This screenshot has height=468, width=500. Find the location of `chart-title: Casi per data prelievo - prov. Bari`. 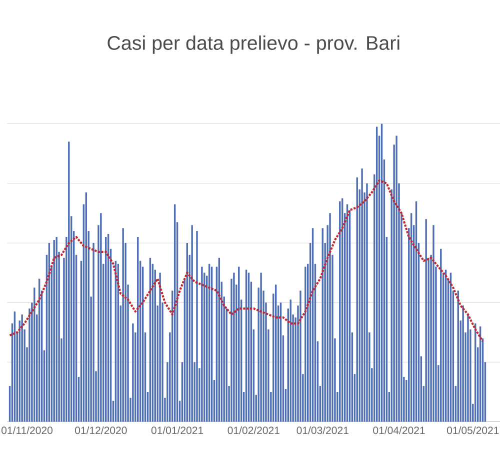

chart-title: Casi per data prelievo - prov. Bari is located at coordinates (254, 45).